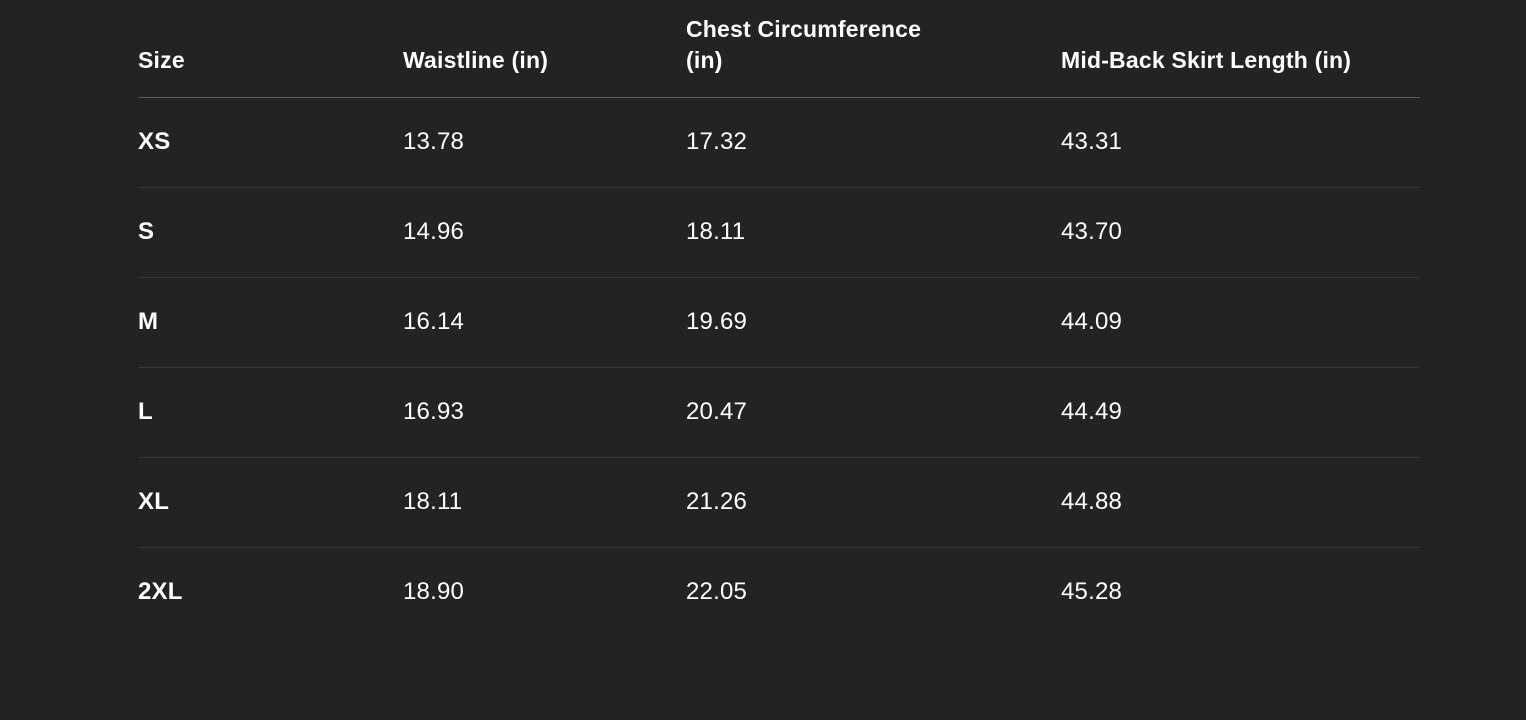 The width and height of the screenshot is (1526, 720). Describe the element at coordinates (873, 502) in the screenshot. I see `chest-cell: 21.26` at that location.